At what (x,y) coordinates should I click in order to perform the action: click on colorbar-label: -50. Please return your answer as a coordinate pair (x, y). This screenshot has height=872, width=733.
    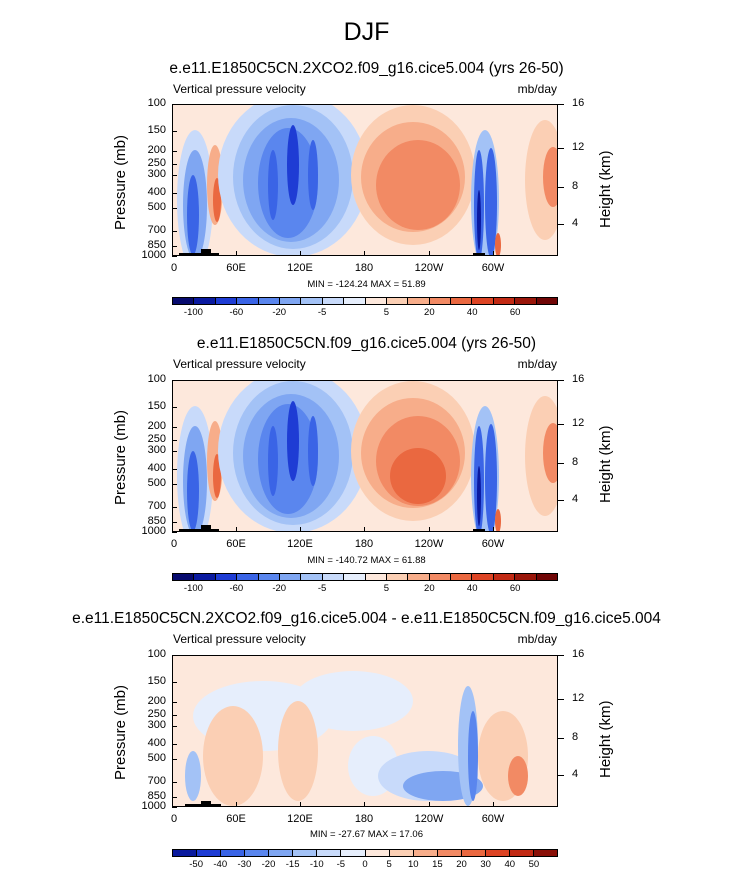
    Looking at the image, I should click on (196, 864).